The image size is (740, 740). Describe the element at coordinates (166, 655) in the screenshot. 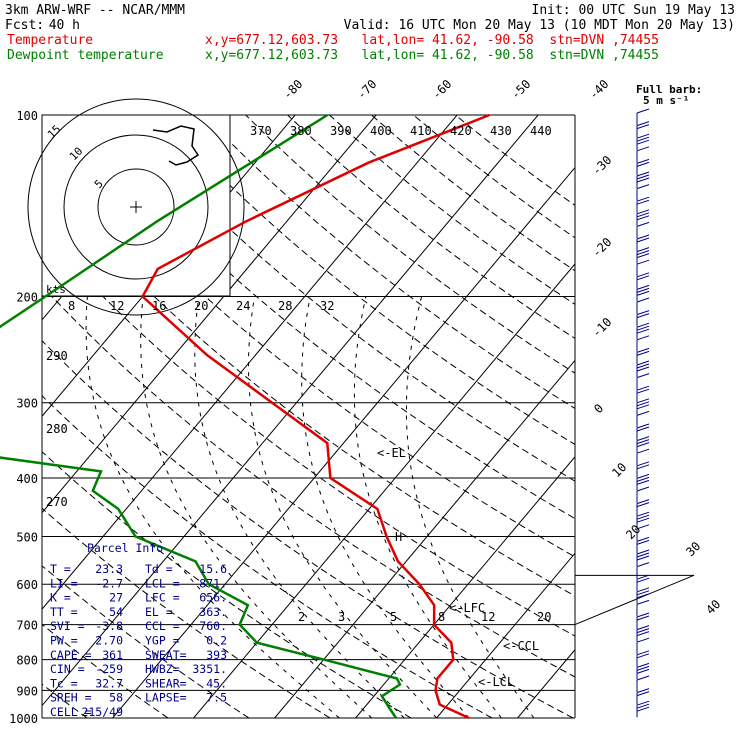

I see `parcel-info-key: SWEAT=` at that location.